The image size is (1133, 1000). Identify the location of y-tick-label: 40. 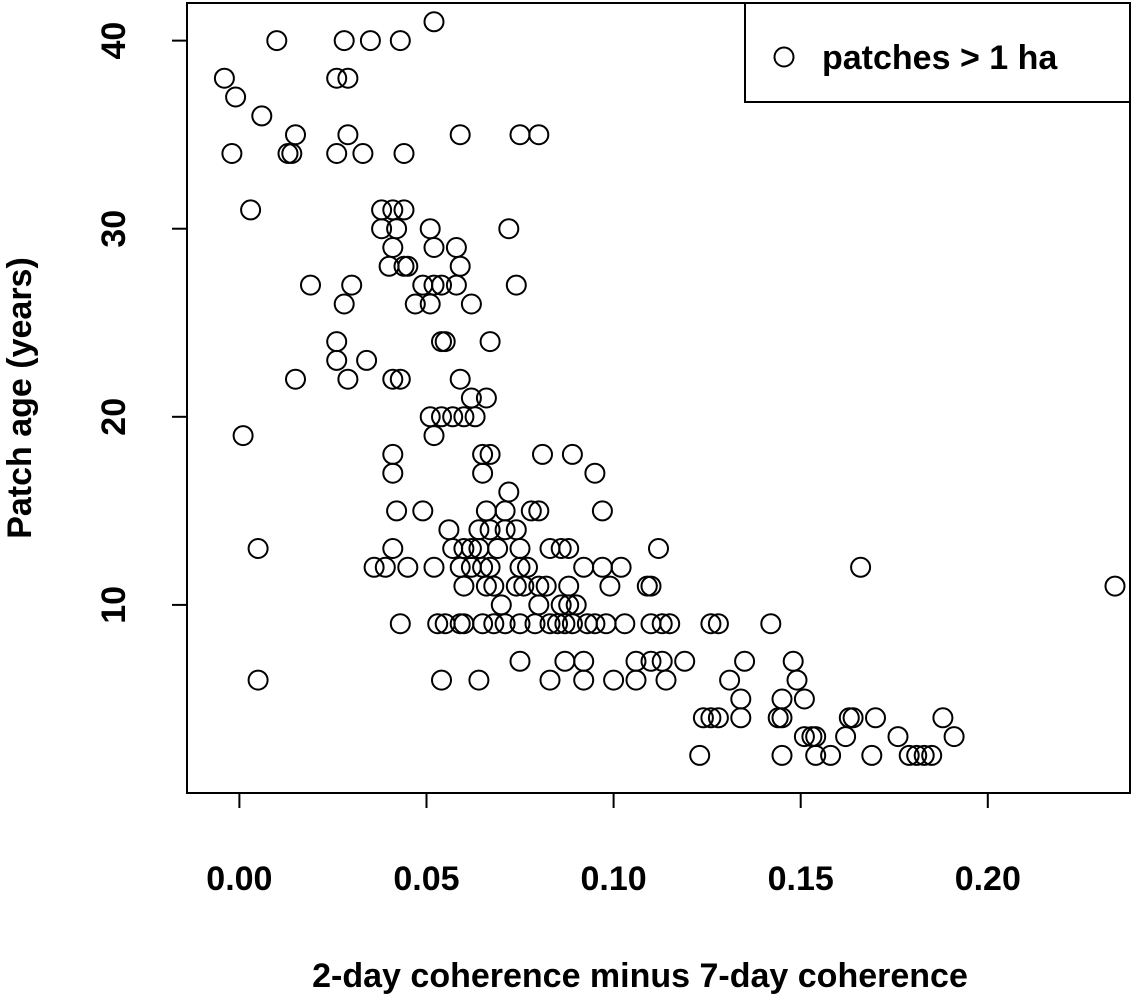
(114, 41).